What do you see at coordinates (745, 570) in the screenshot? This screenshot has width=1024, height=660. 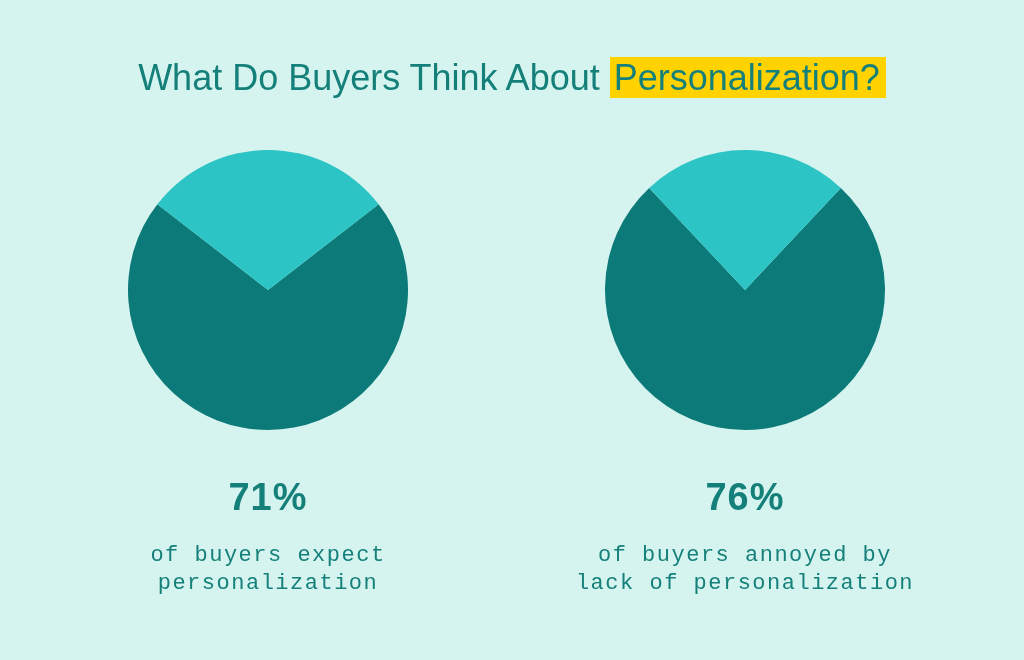 I see `text: of buyers annoyed by lack of personalization` at bounding box center [745, 570].